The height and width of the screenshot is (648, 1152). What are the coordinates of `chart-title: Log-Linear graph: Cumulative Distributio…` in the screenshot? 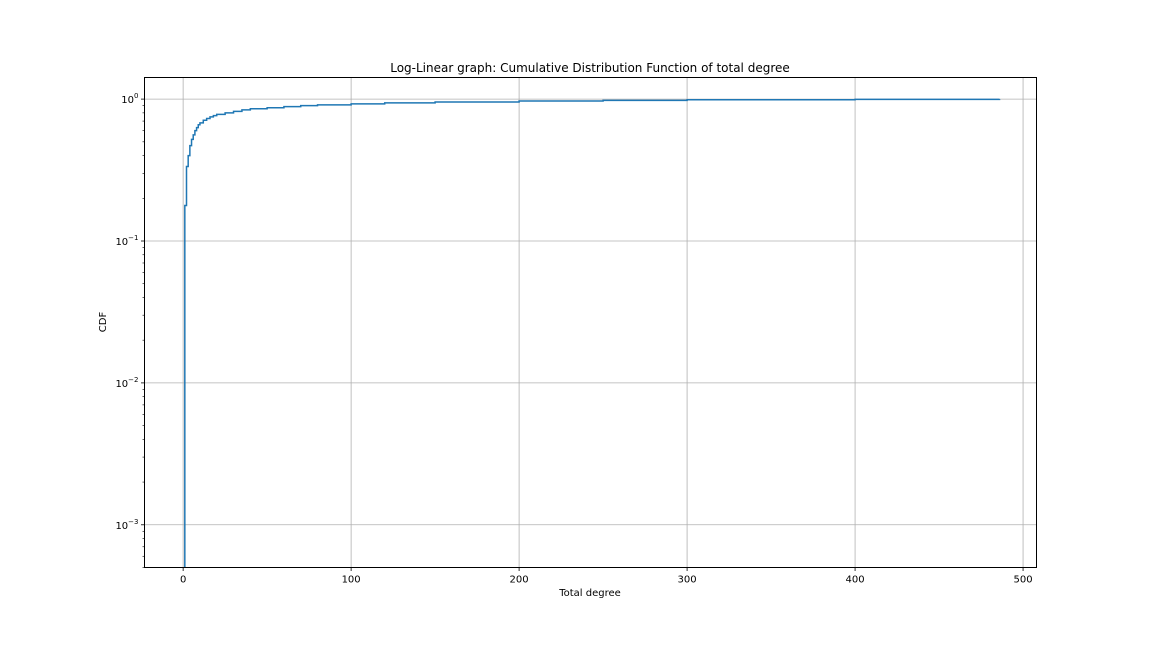 It's located at (590, 68).